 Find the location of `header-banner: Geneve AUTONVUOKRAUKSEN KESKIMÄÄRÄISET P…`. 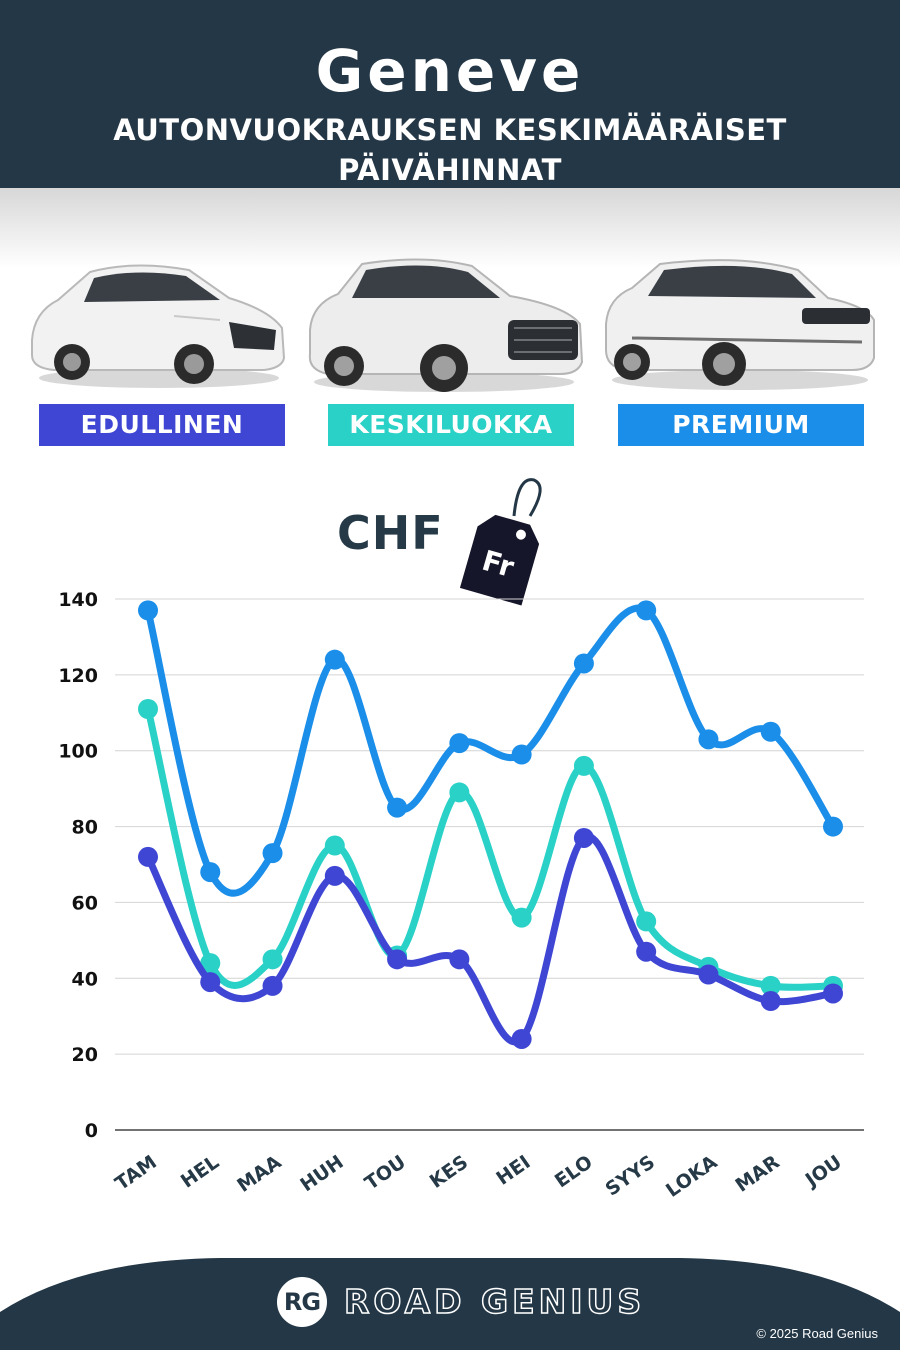

header-banner: Geneve AUTONVUOKRAUKSEN KESKIMÄÄRÄISET P… is located at coordinates (450, 94).